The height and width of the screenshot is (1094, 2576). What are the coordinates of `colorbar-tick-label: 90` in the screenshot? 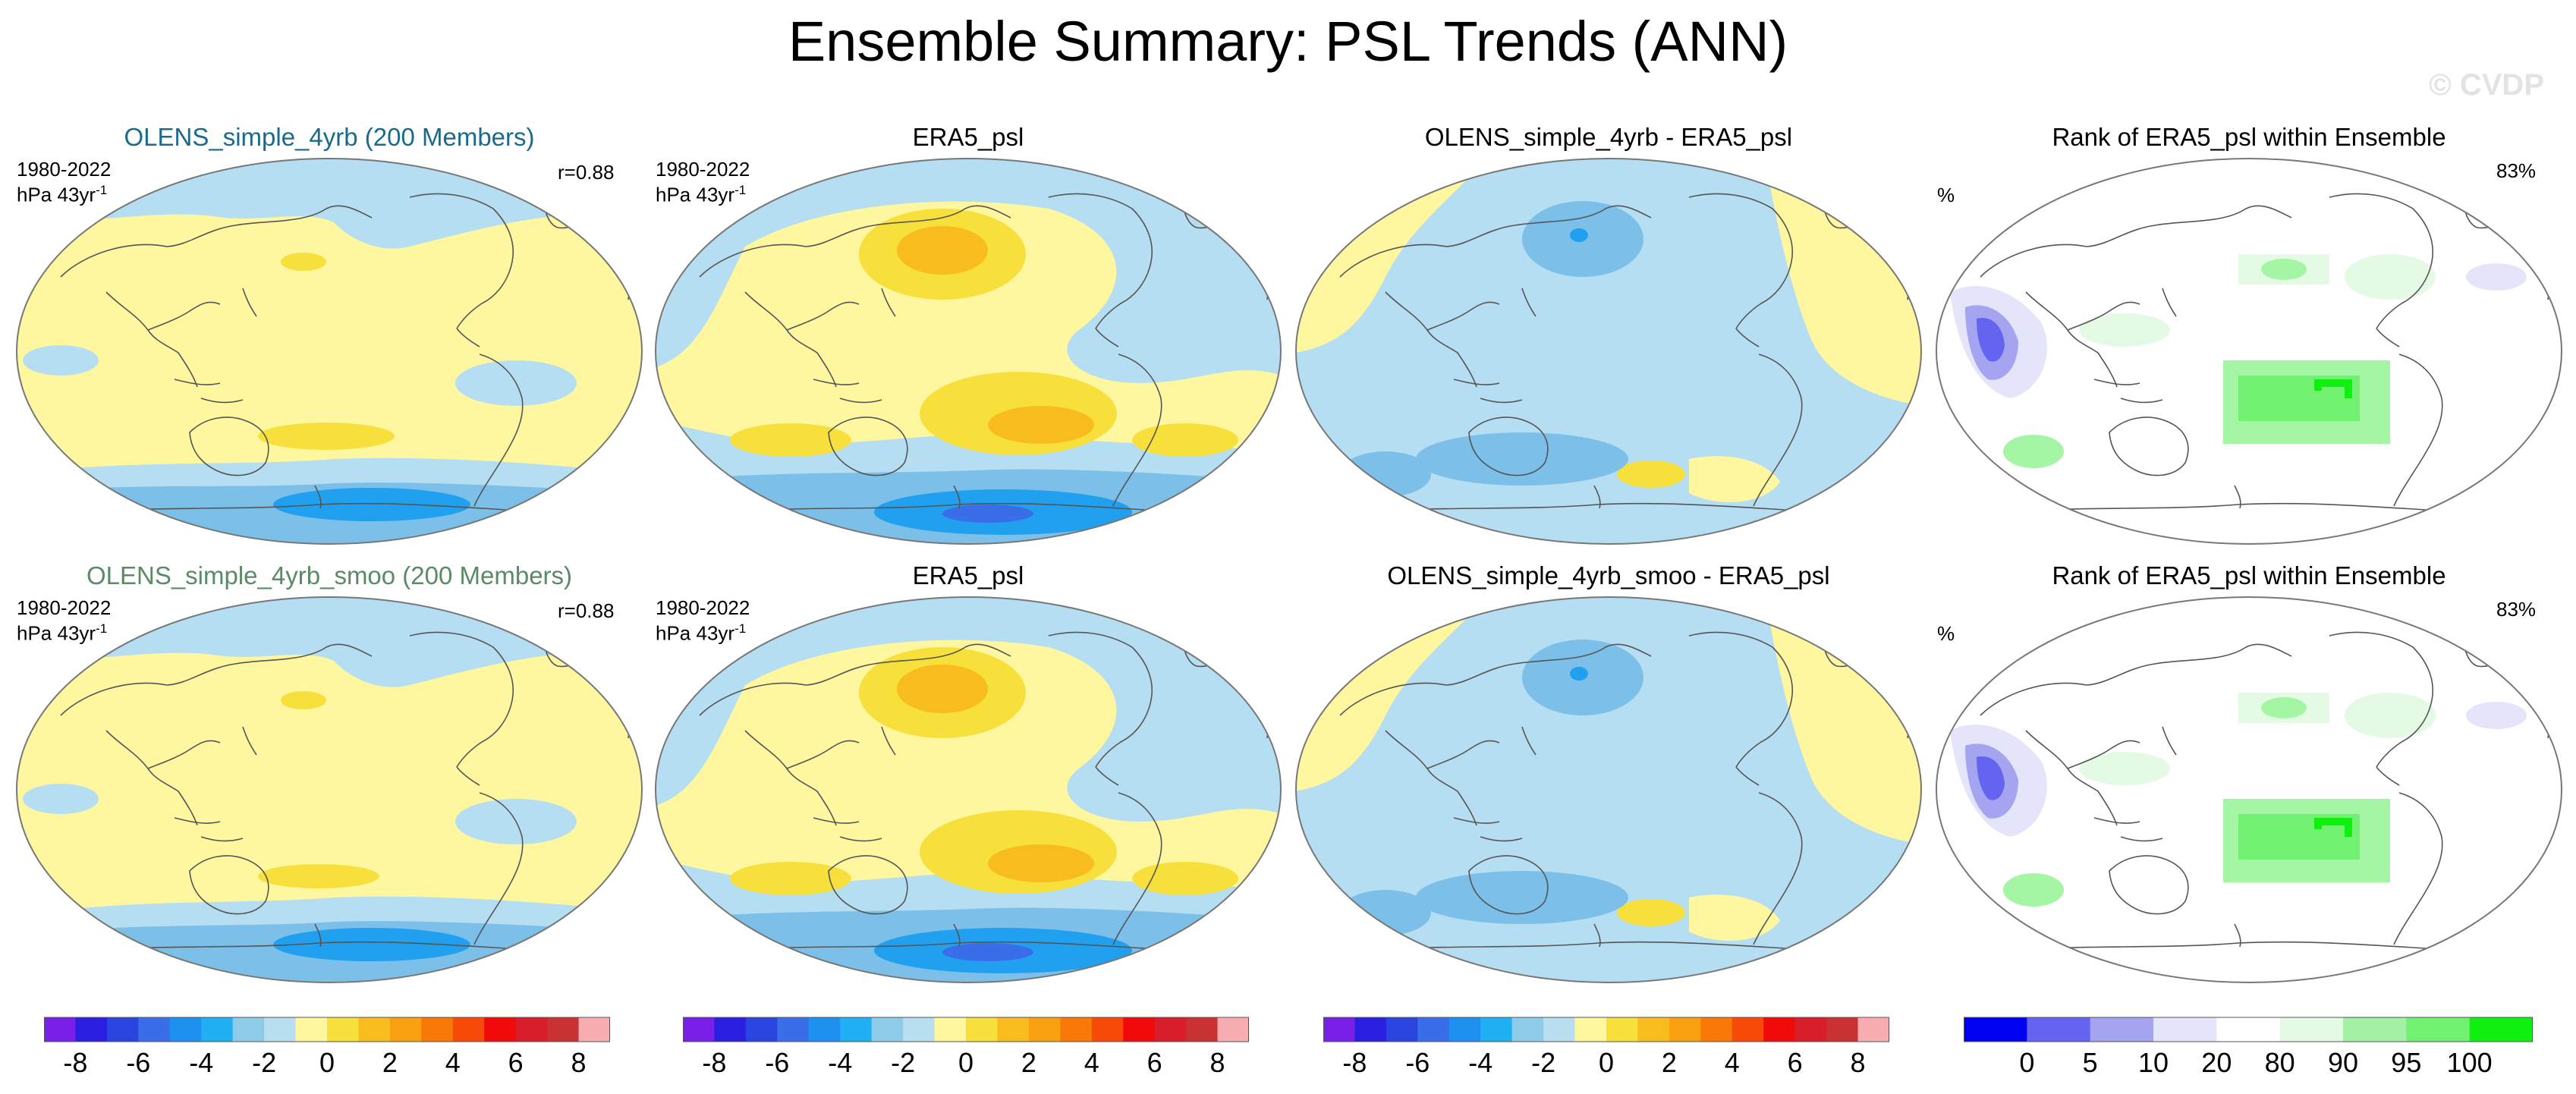 It's located at (2343, 1062).